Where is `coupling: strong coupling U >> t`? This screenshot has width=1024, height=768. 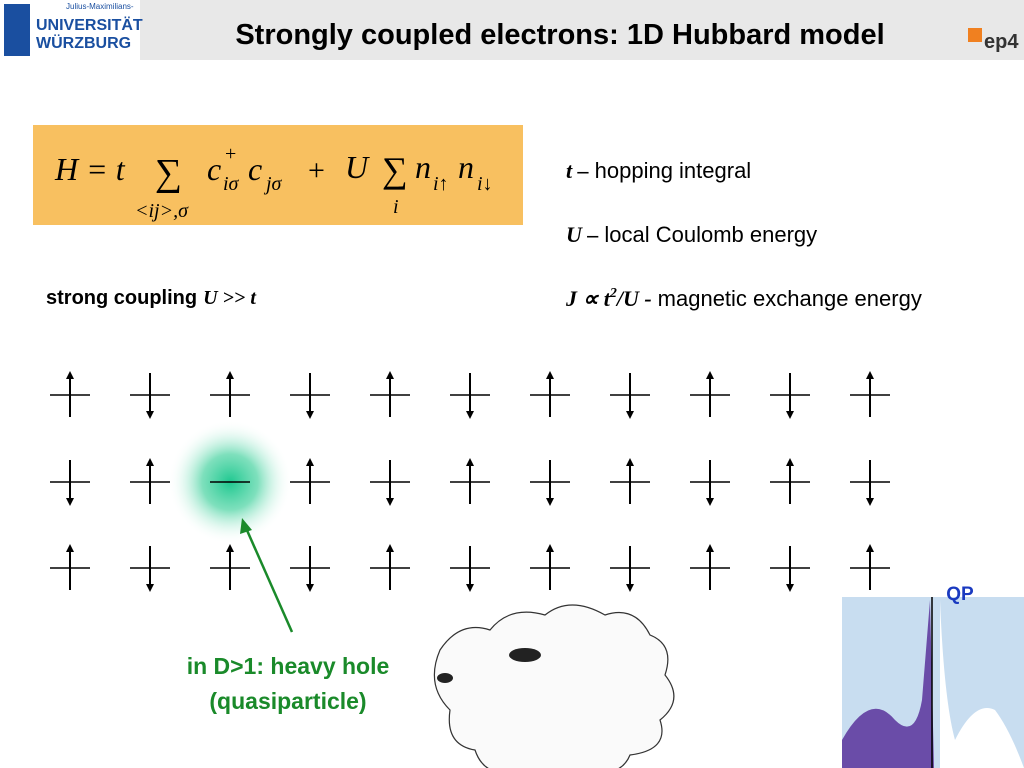
coupling: strong coupling U >> t is located at coordinates (151, 298).